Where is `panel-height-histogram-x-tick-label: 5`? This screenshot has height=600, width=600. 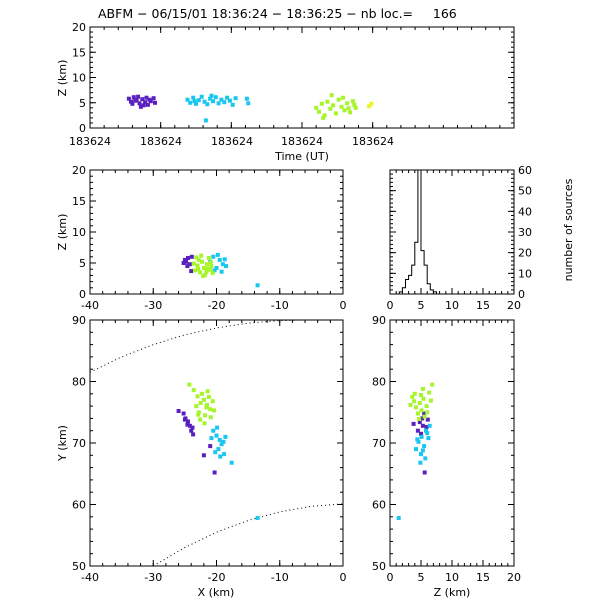 panel-height-histogram-x-tick-label: 5 is located at coordinates (421, 305).